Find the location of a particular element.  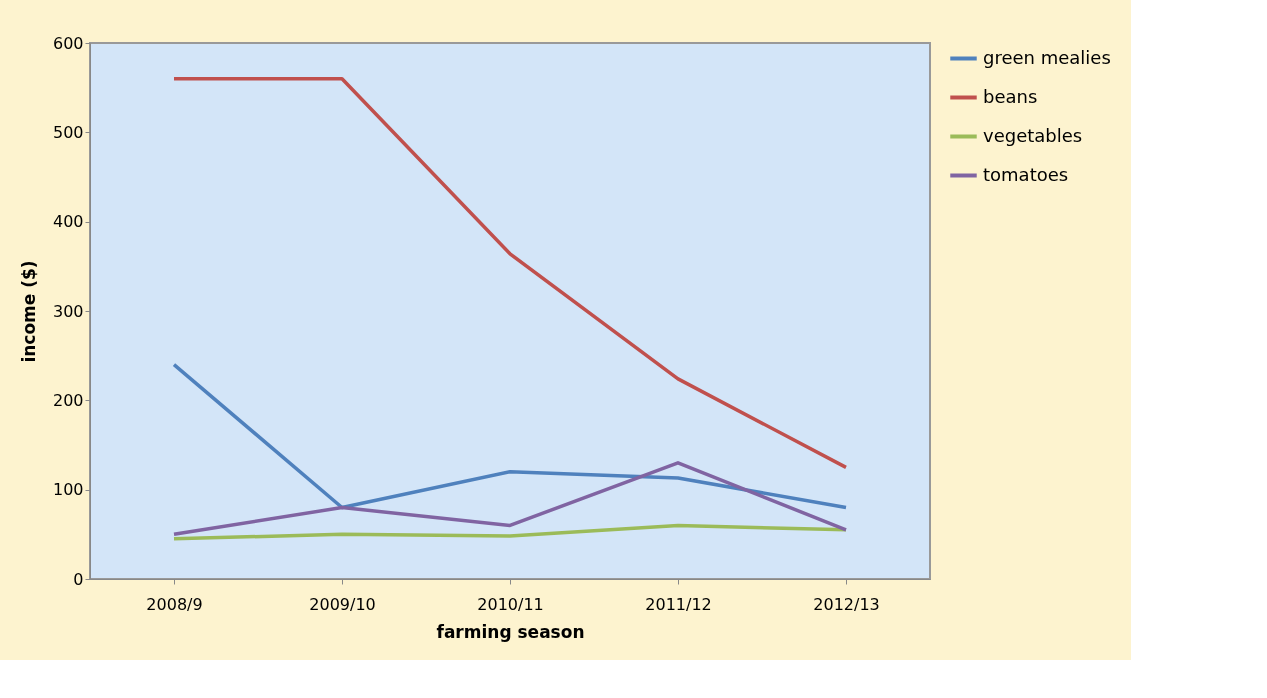

x-tick-label: 2011/12 is located at coordinates (678, 604).